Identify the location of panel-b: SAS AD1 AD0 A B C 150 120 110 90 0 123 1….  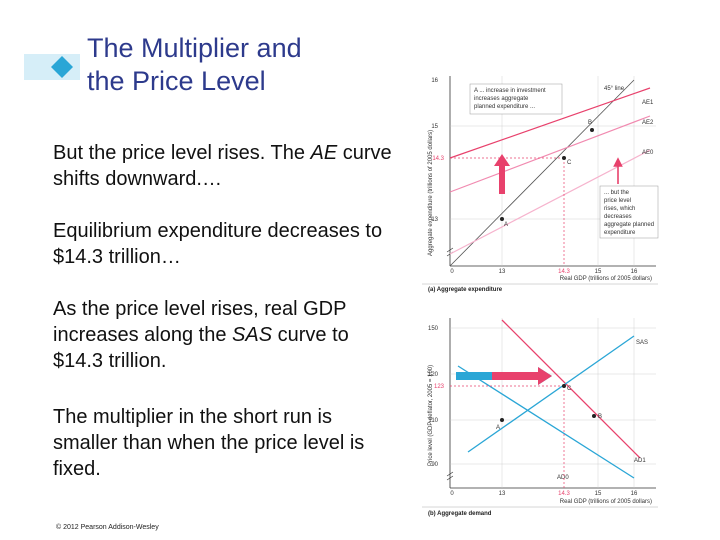
(540, 417).